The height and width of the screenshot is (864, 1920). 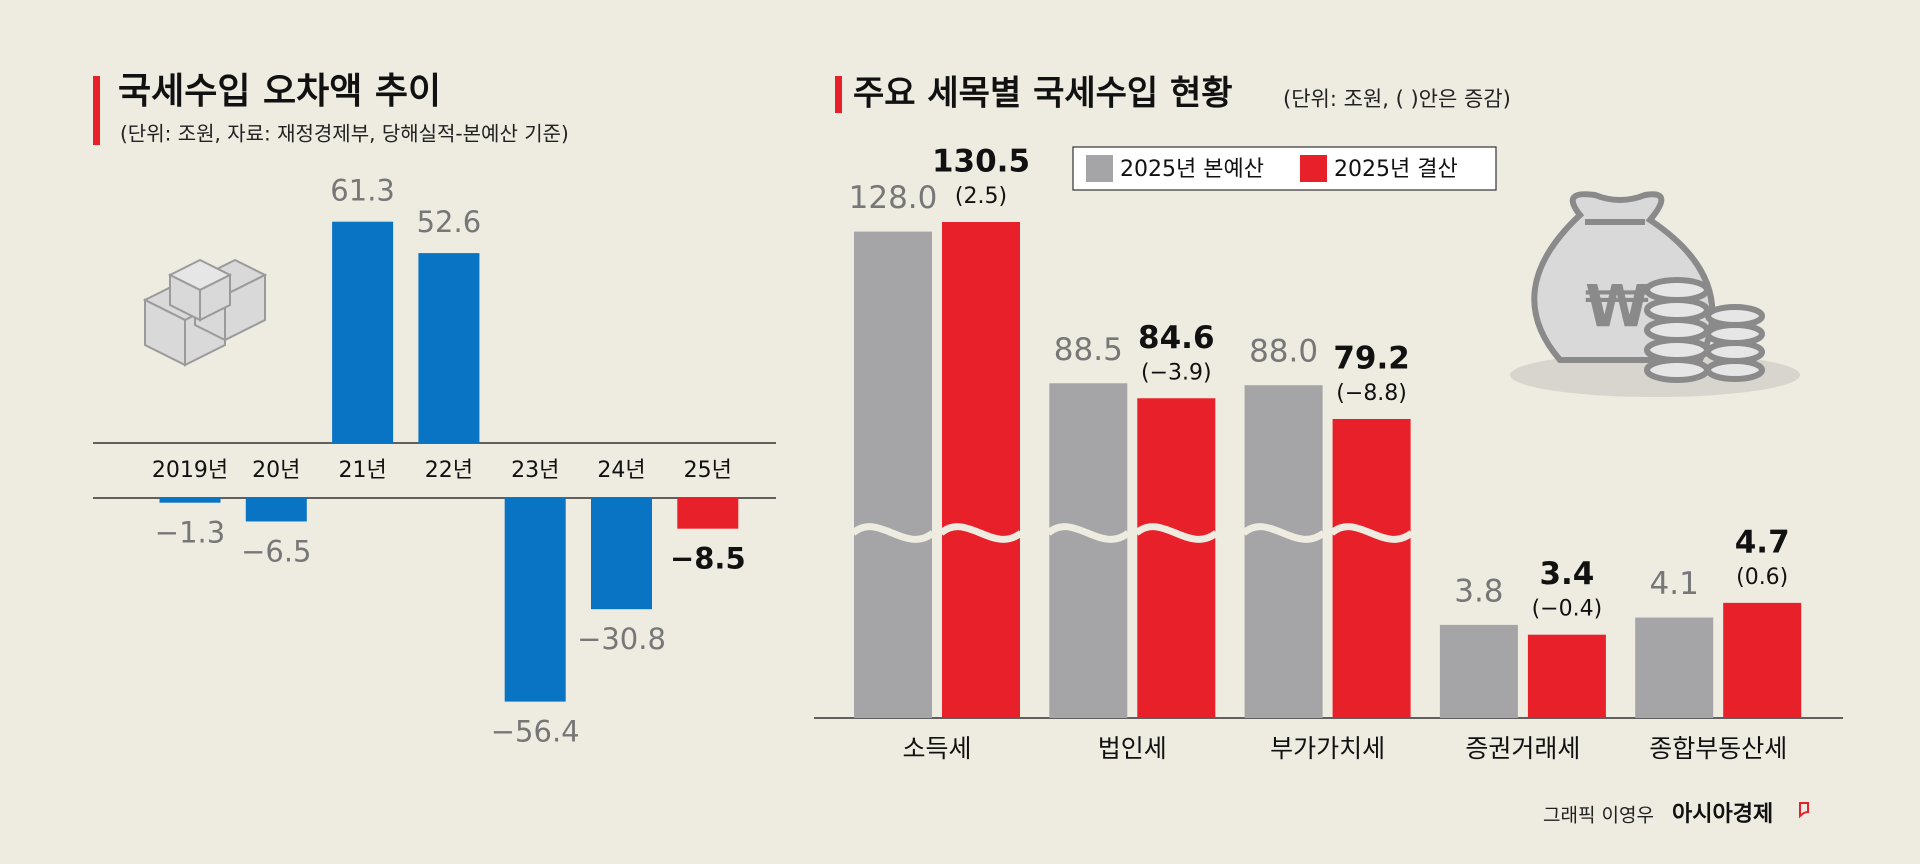 What do you see at coordinates (981, 162) in the screenshot?
I see `value-label: 130.5` at bounding box center [981, 162].